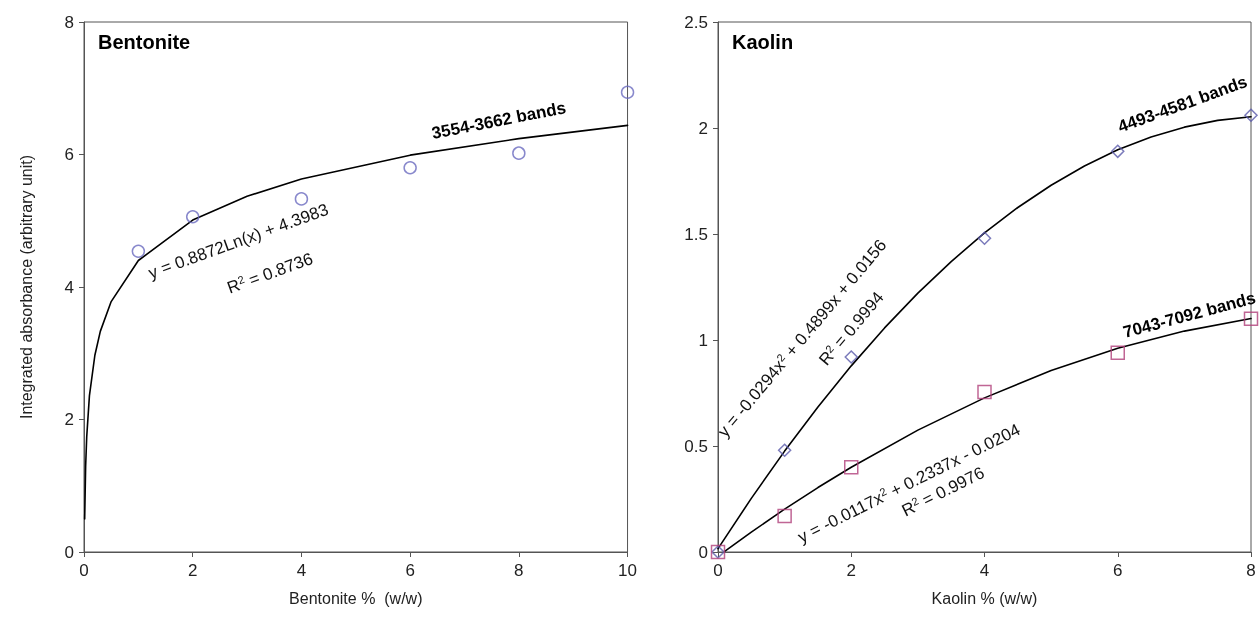  Describe the element at coordinates (696, 234) in the screenshot. I see `y-tick-label: 1.5` at that location.